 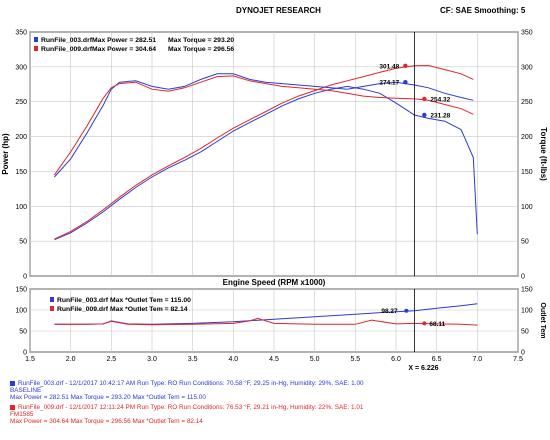 I want to click on cursor-value-label: 301.48, so click(x=389, y=66).